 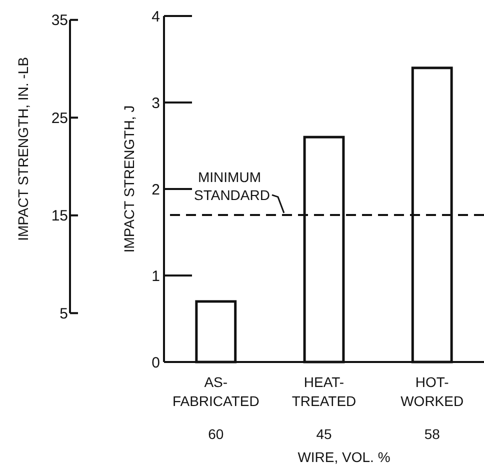 What do you see at coordinates (432, 391) in the screenshot?
I see `x-tick-label: HOT-WORKED` at bounding box center [432, 391].